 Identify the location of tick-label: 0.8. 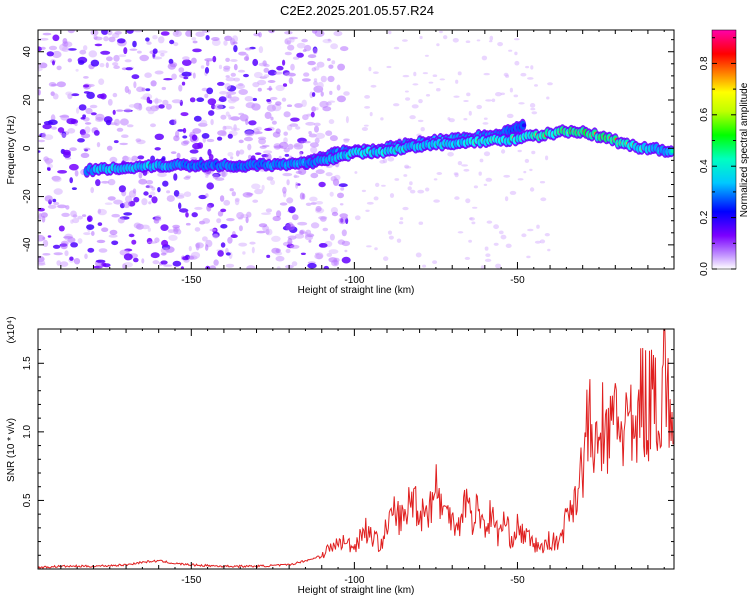
(704, 63).